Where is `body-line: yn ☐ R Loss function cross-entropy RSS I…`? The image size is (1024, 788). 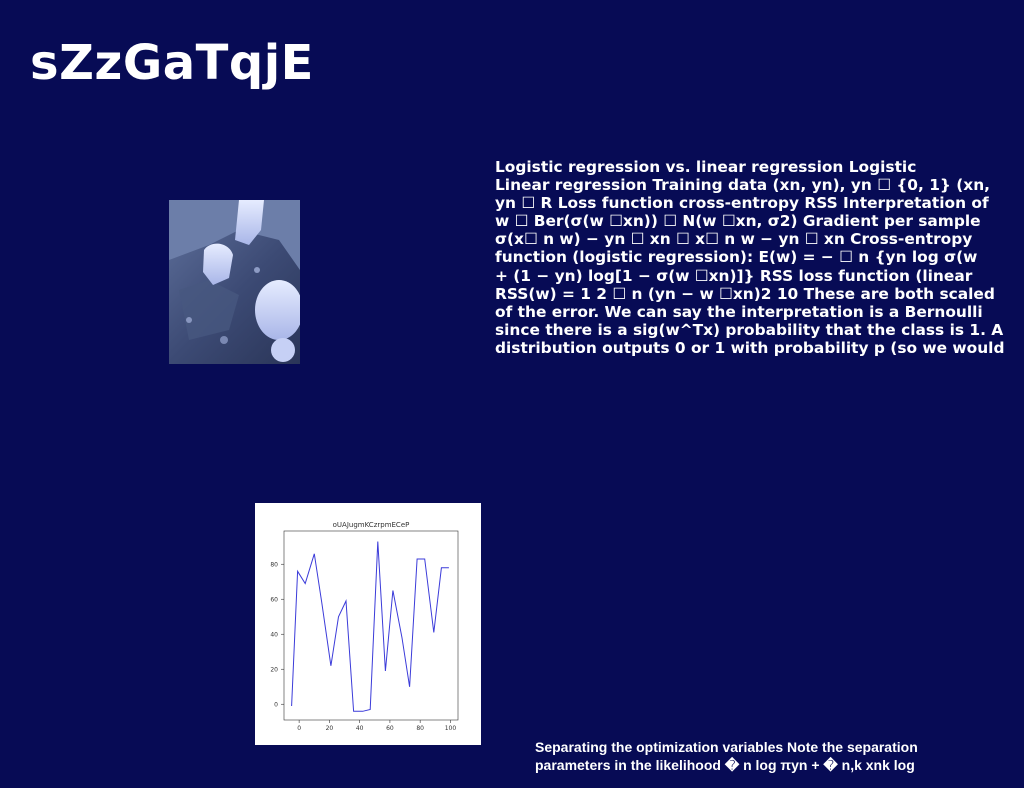
body-line: yn ☐ R Loss function cross-entropy RSS I… is located at coordinates (742, 203).